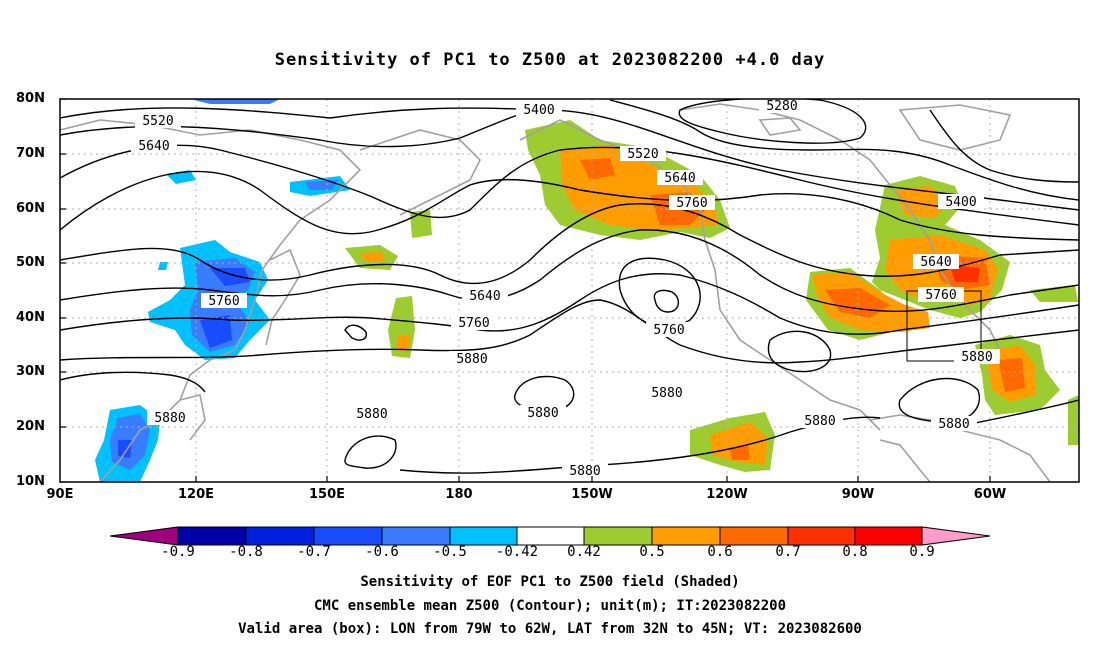  I want to click on colorbar-label: -0.6, so click(382, 552).